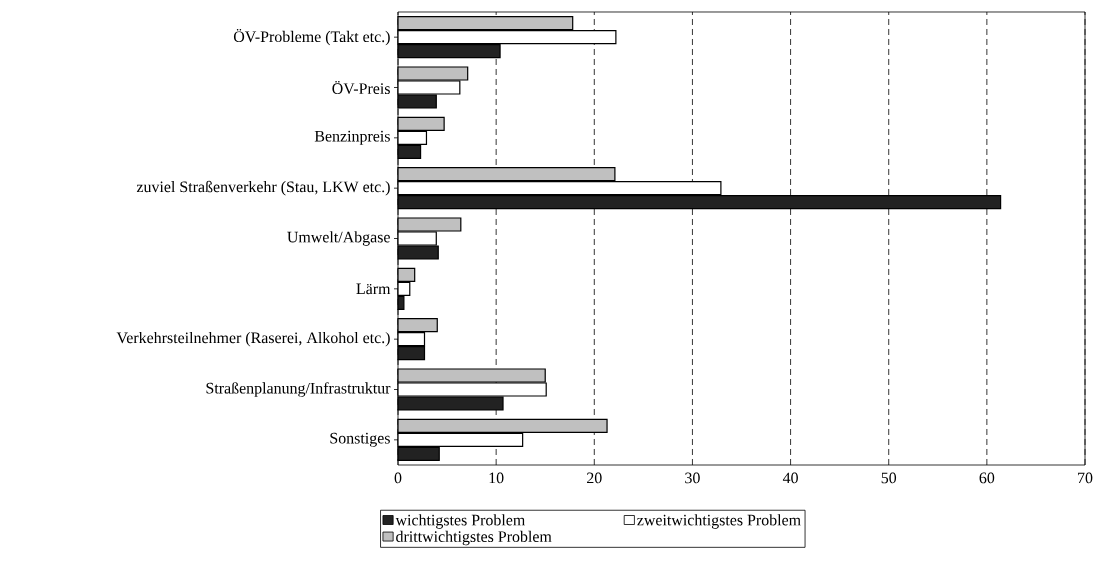 This screenshot has height=568, width=1100. I want to click on x-tick-label: 0, so click(398, 478).